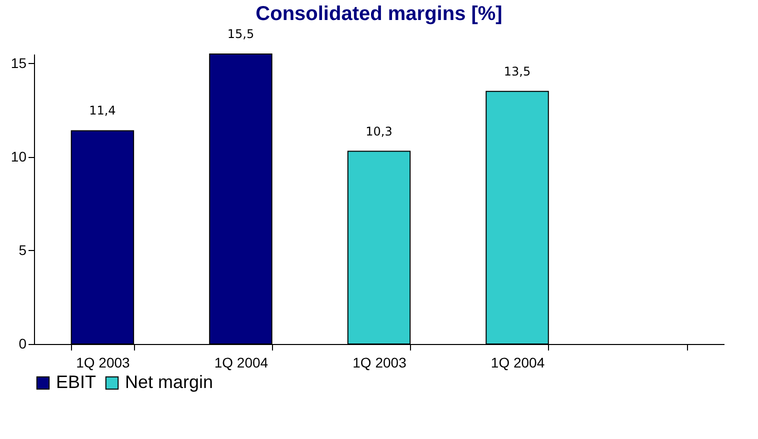 The image size is (758, 439). Describe the element at coordinates (22, 250) in the screenshot. I see `y-tick-label: 5` at that location.